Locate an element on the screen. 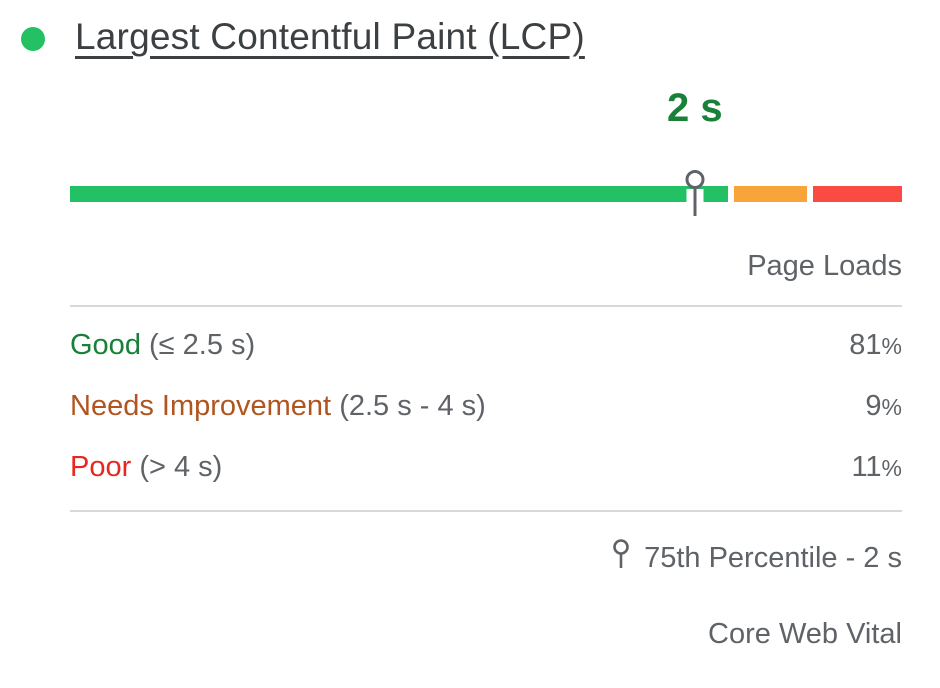 The image size is (940, 688). row-range-label: (> 4 s) is located at coordinates (181, 467).